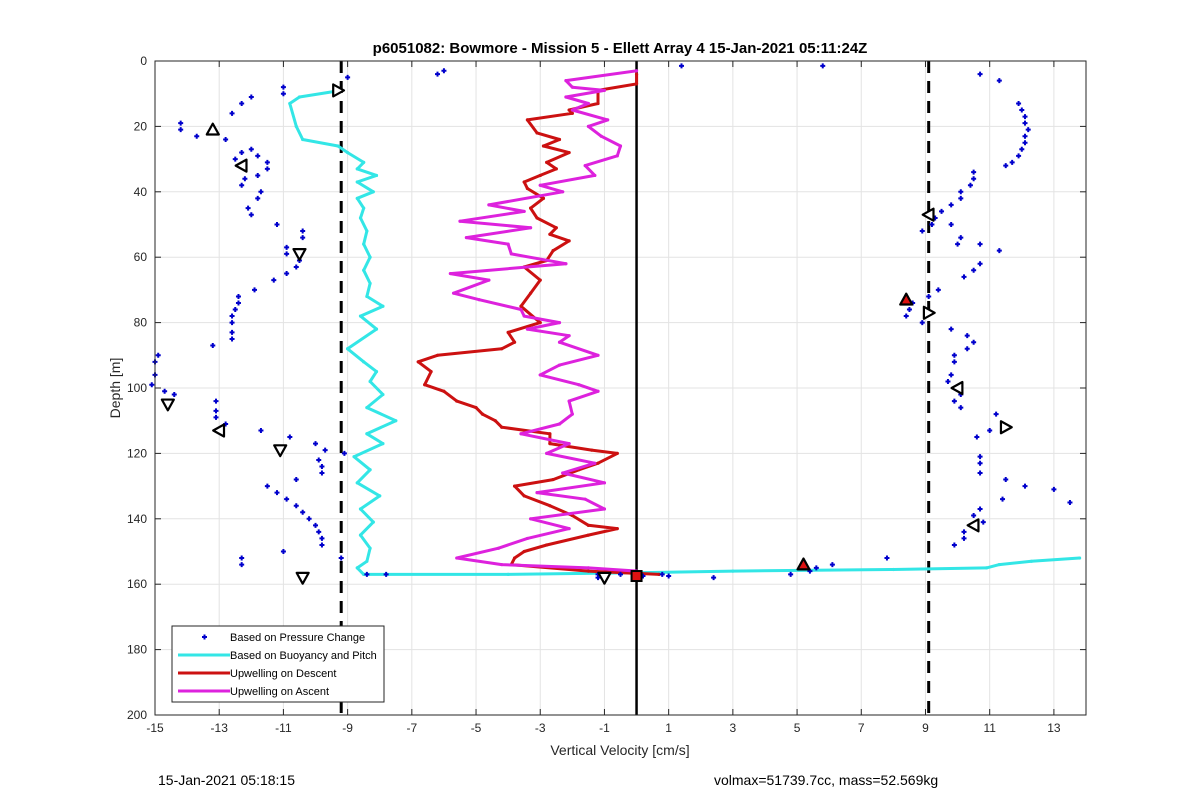 This screenshot has width=1200, height=804. Describe the element at coordinates (297, 638) in the screenshot. I see `legend-entry-label: Based on Pressure Change` at that location.